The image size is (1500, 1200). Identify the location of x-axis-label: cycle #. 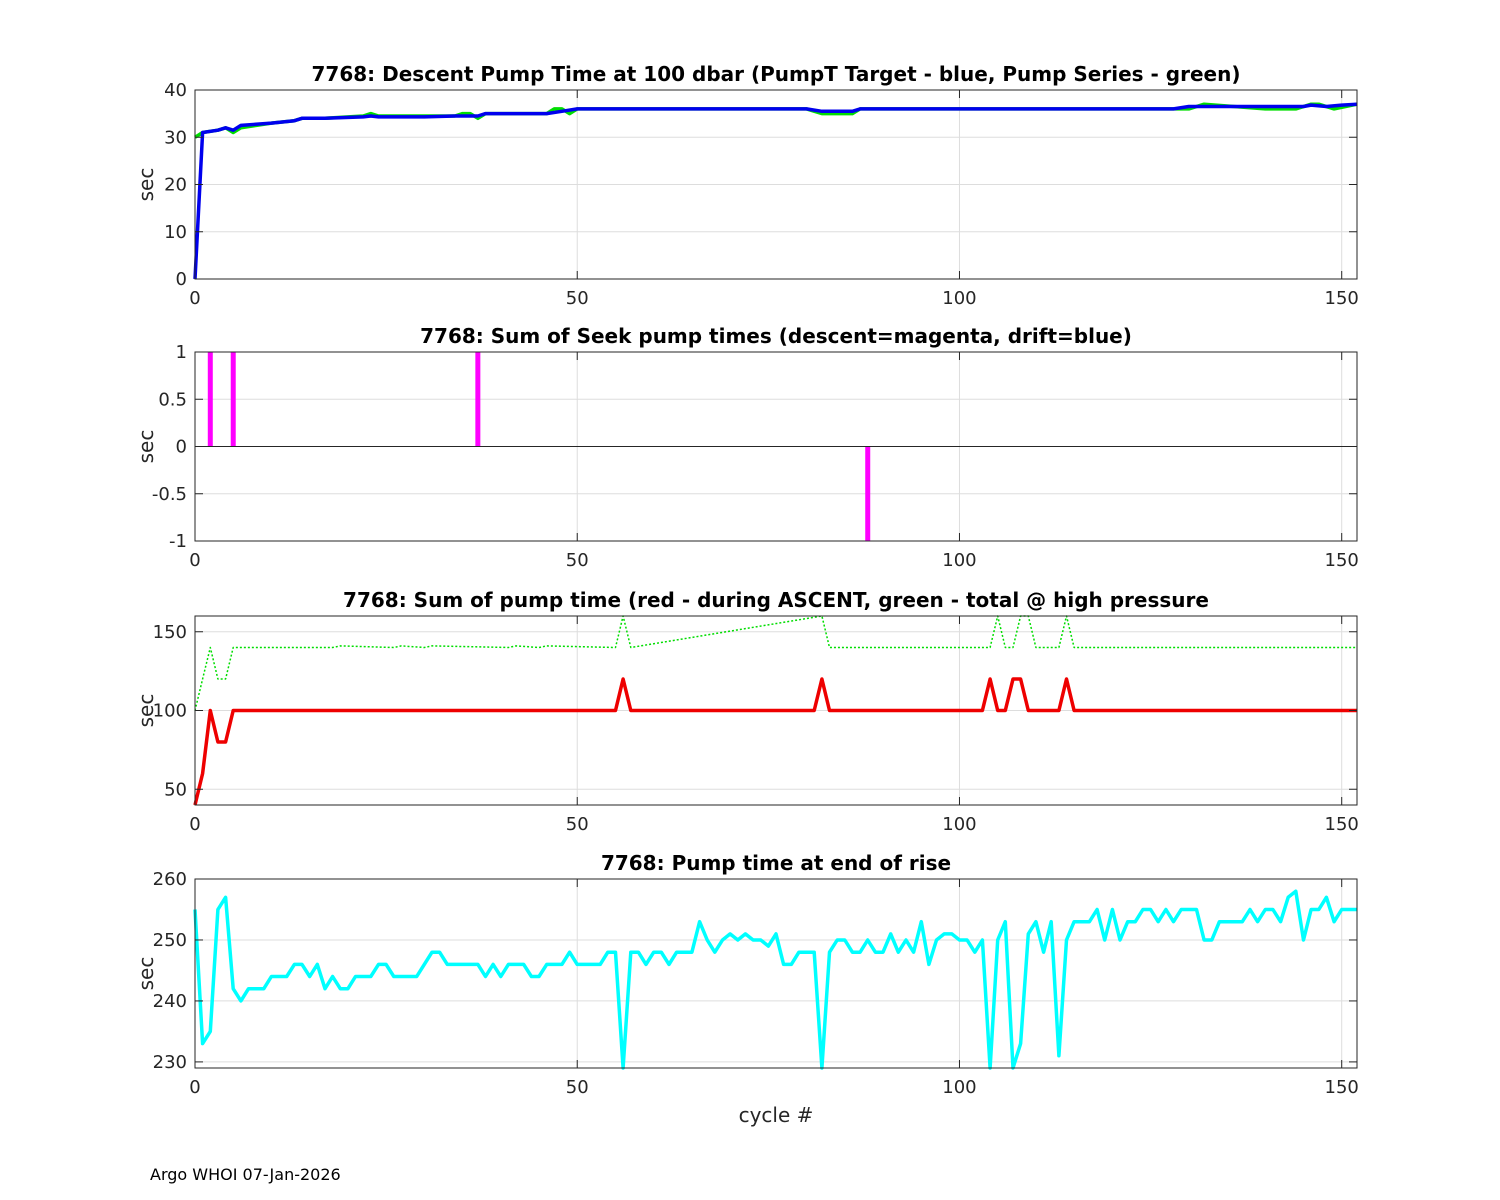
(776, 1115).